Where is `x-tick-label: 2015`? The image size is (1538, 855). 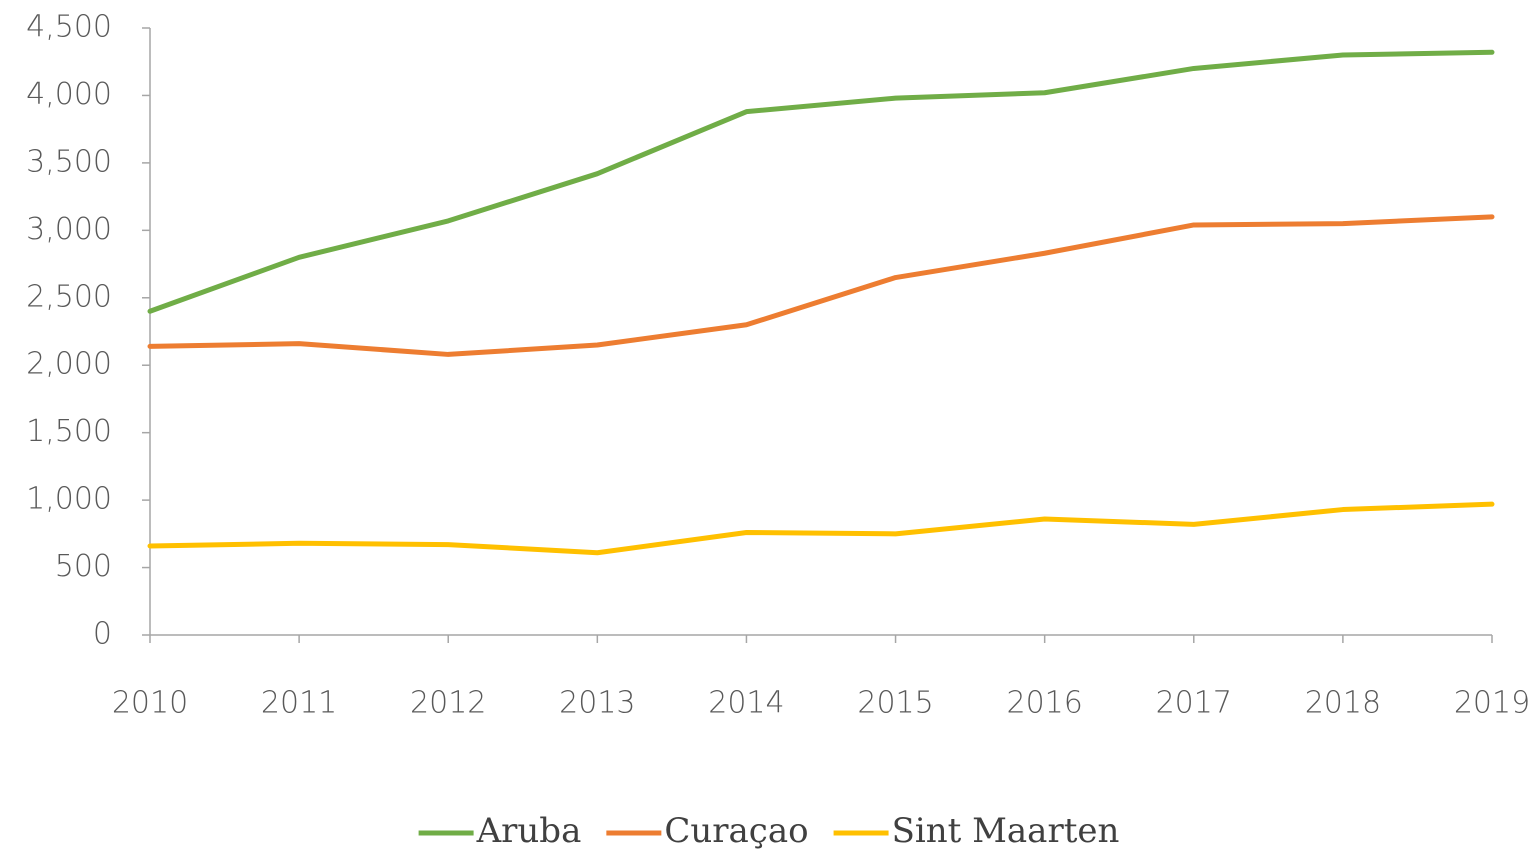
x-tick-label: 2015 is located at coordinates (895, 703).